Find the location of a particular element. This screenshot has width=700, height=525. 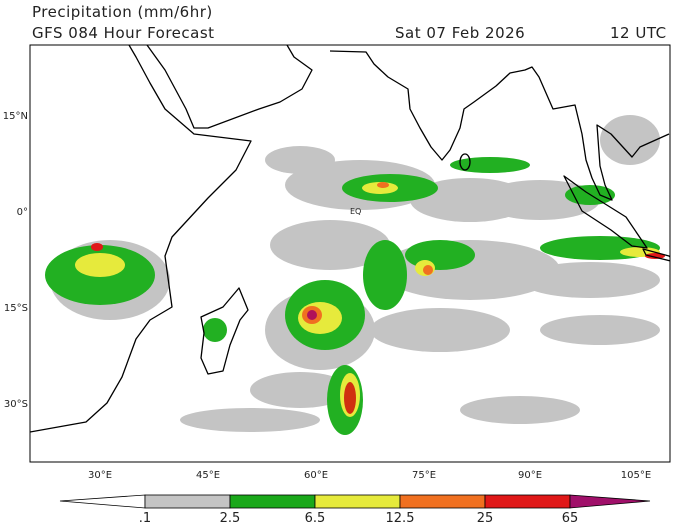

colorbar-label: 6.5 is located at coordinates (315, 518).